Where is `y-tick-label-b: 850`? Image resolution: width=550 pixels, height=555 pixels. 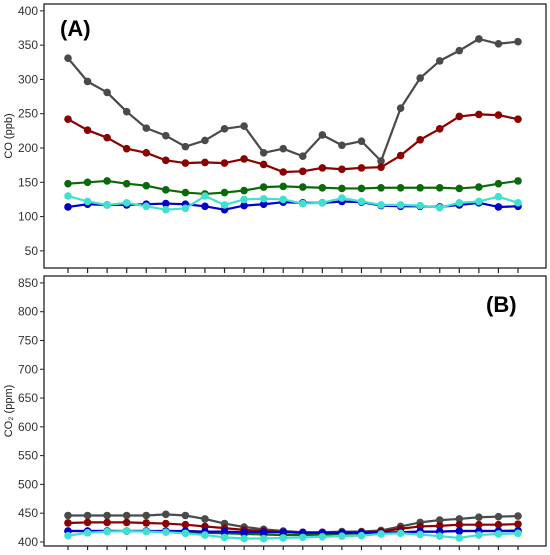
y-tick-label-b: 850 is located at coordinates (28, 283).